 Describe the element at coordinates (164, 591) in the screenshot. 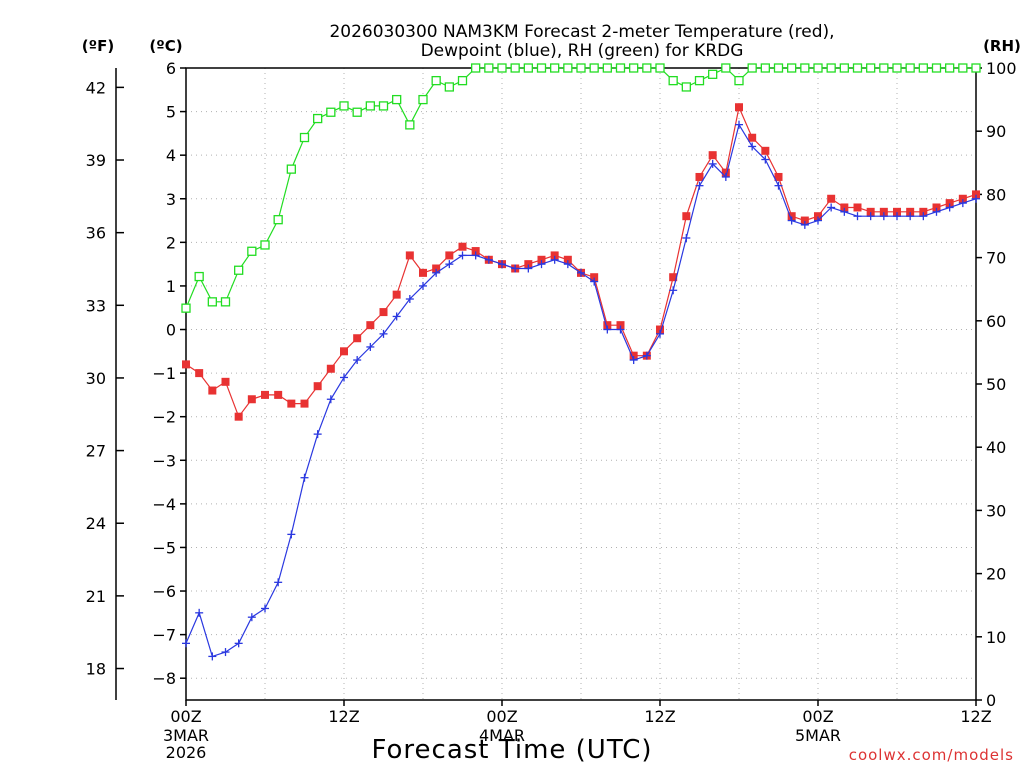

I see `celsius-tick-label: −6` at that location.